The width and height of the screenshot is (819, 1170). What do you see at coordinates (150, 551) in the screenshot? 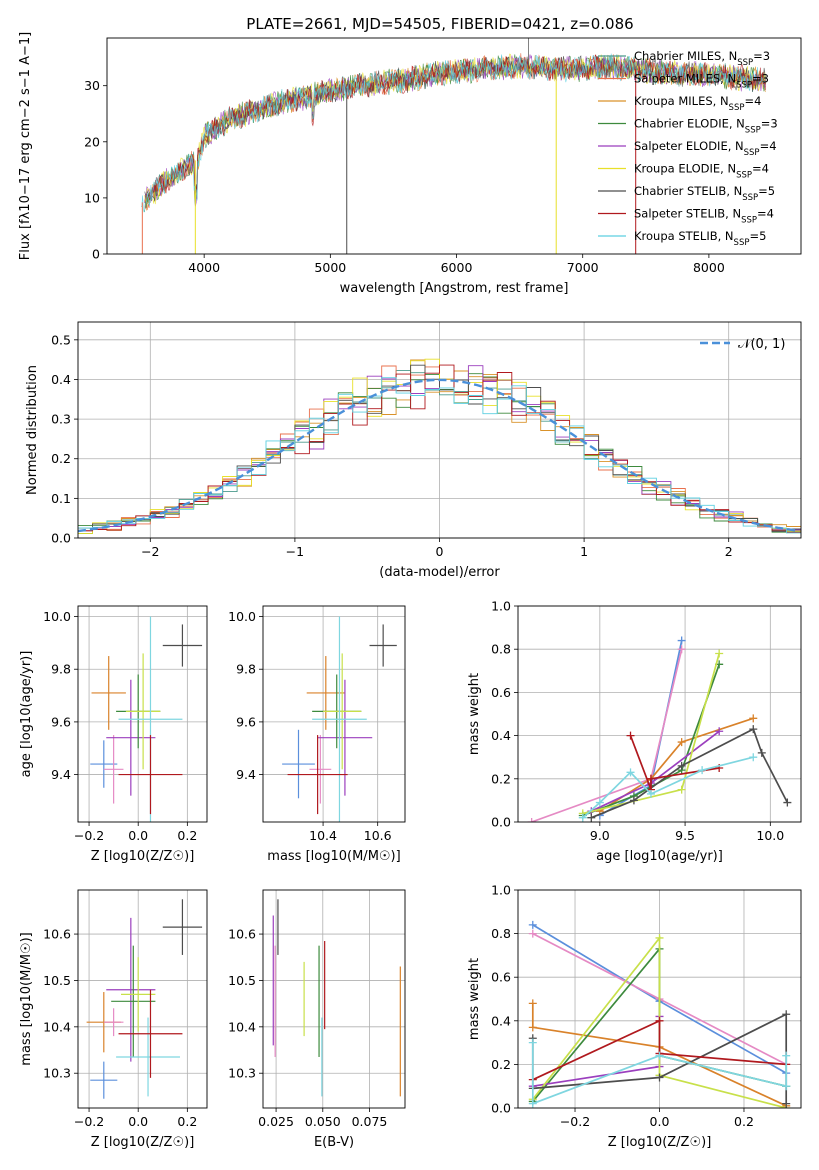
I see `x-tick-label: −2` at bounding box center [150, 551].